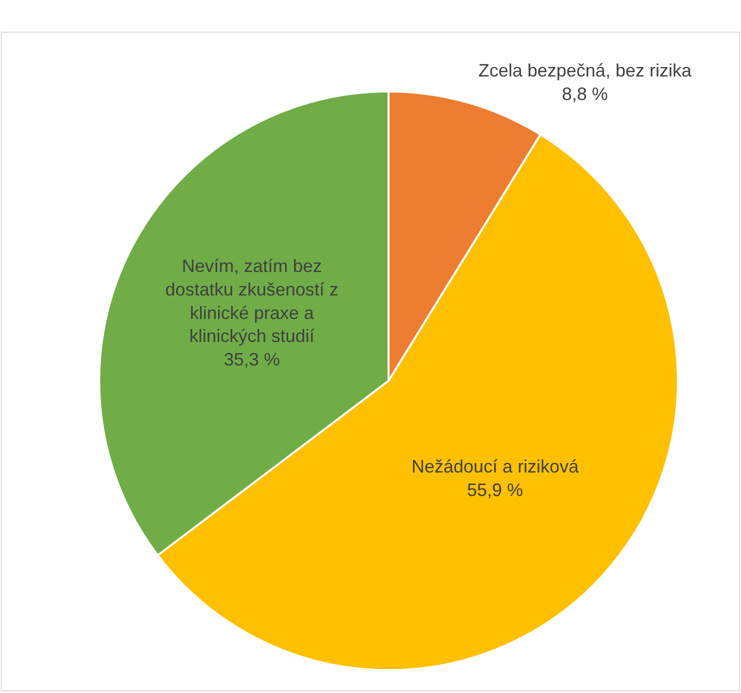  Describe the element at coordinates (495, 466) in the screenshot. I see `slice-label: Nežádoucí a riziková` at that location.